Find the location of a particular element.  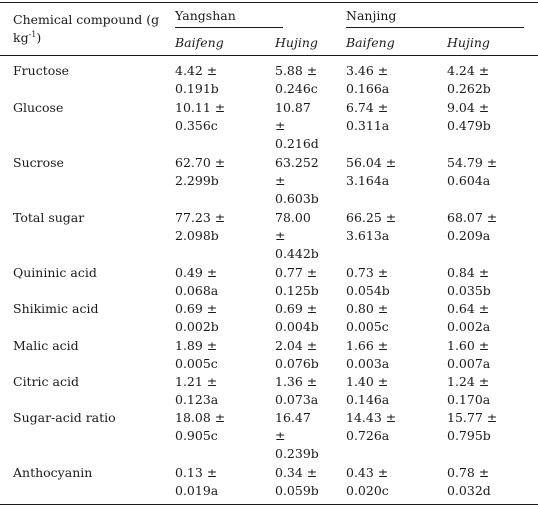

cell-line: 56.04 ± is located at coordinates (371, 162).